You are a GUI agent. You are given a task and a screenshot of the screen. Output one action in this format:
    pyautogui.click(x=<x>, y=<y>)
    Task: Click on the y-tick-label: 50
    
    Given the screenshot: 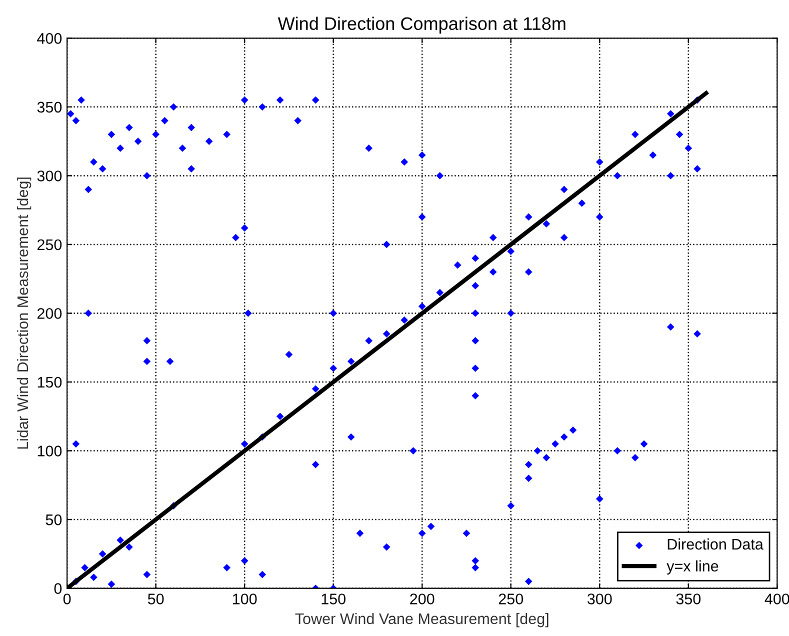 What is the action you would take?
    pyautogui.click(x=54, y=520)
    